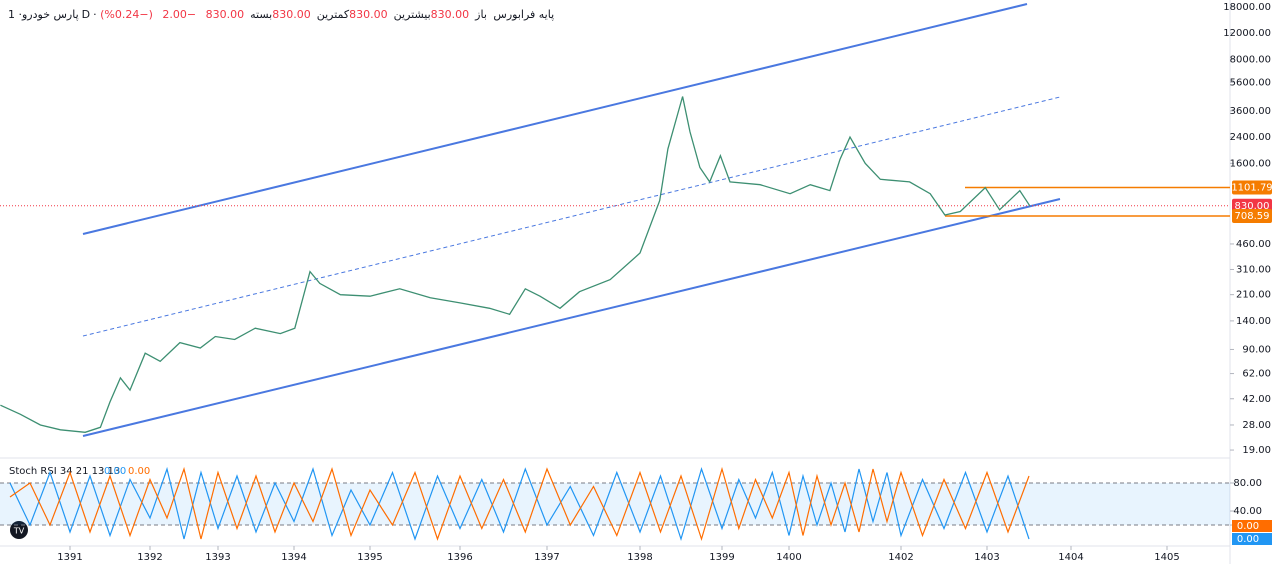 Image resolution: width=1280 pixels, height=564 pixels. I want to click on y-tick-label: 460.00, so click(1253, 244).